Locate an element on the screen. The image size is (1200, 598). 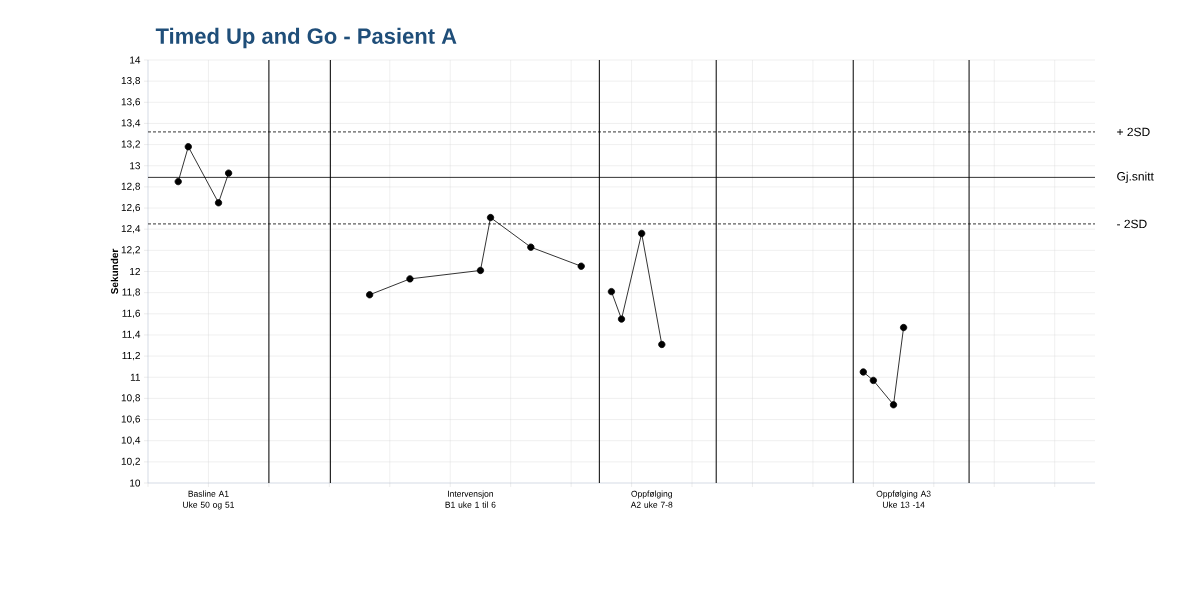
x-tick-label: Intervensjon B1 uke 1 til 6 is located at coordinates (470, 499).